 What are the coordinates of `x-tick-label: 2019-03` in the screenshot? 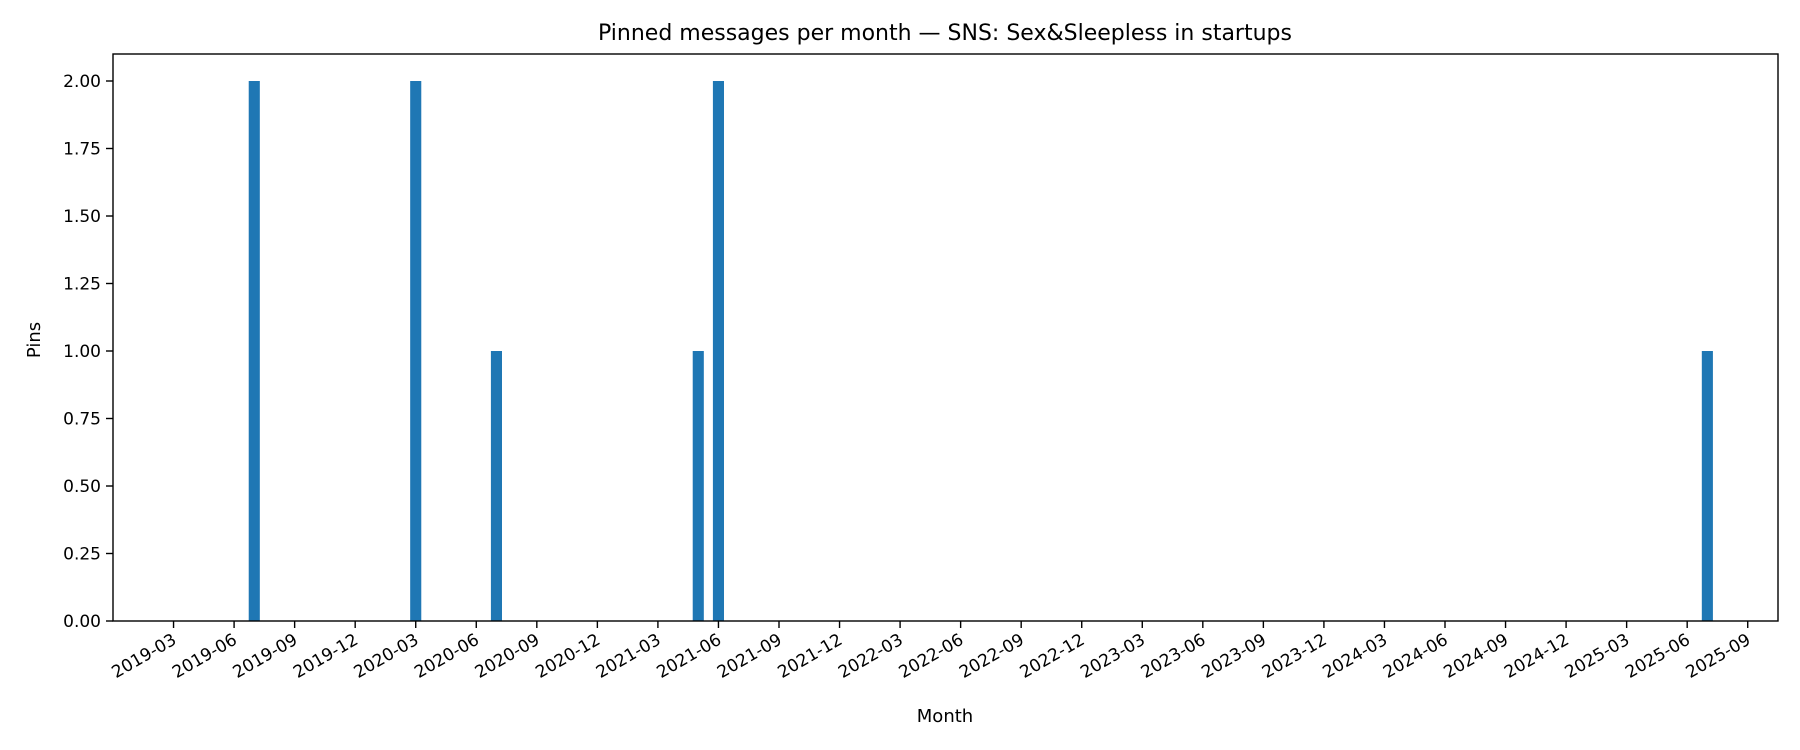 It's located at (144, 656).